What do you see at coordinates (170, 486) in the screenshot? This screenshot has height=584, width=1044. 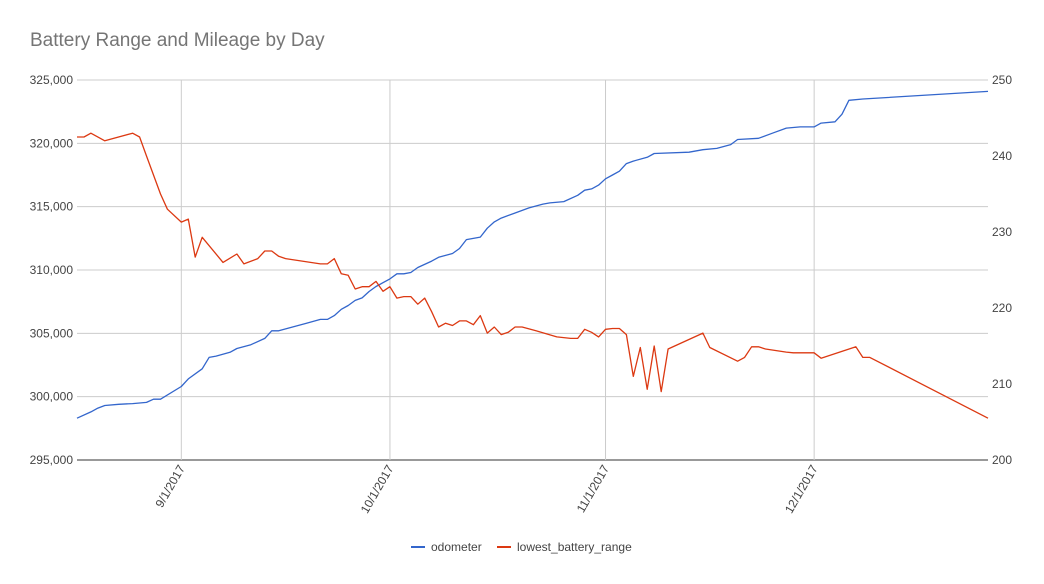 I see `x-tick-label: 9/1/2017` at bounding box center [170, 486].